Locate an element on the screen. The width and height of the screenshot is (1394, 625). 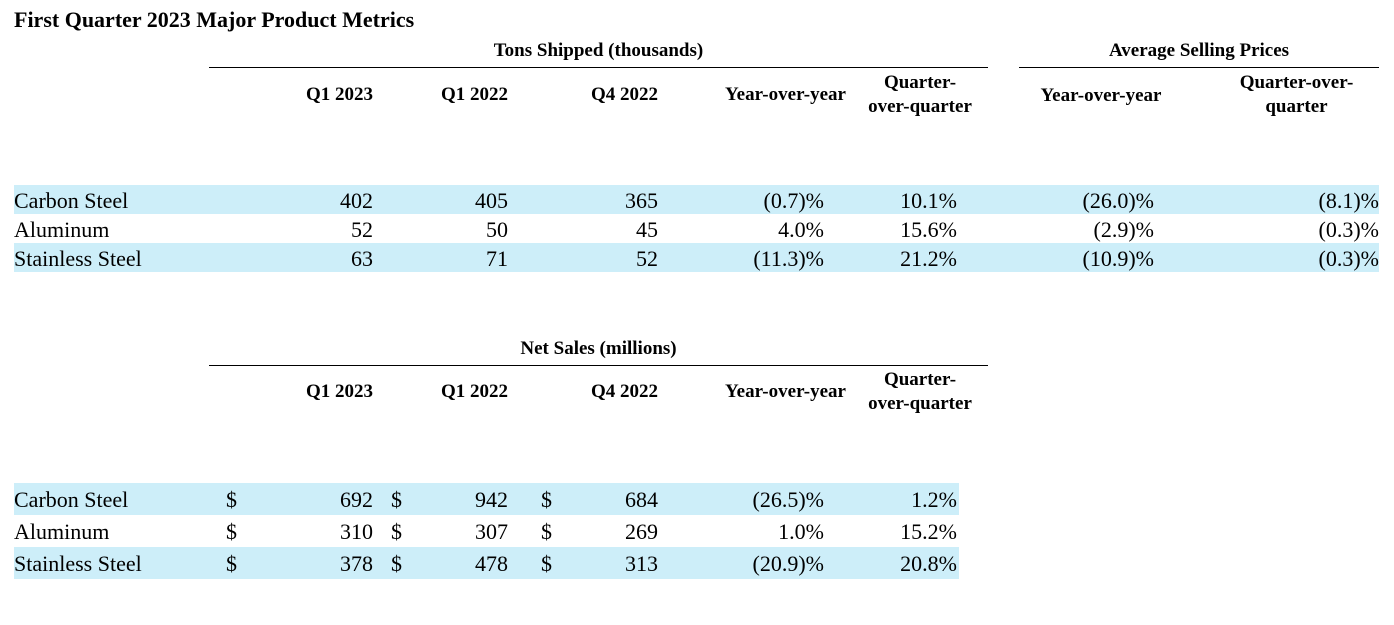
sales-header-q1-2022: Q1 2022 is located at coordinates (474, 391).